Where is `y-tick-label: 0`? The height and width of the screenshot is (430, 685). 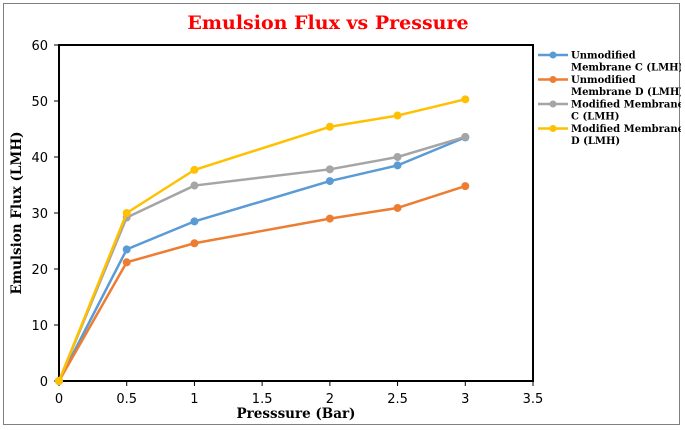 y-tick-label: 0 is located at coordinates (44, 382).